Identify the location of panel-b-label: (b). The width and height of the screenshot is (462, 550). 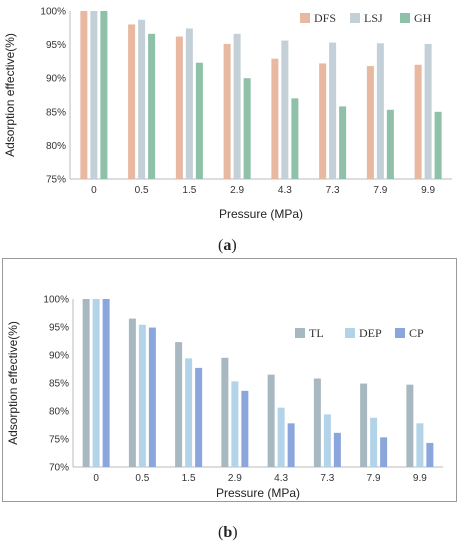
(228, 532).